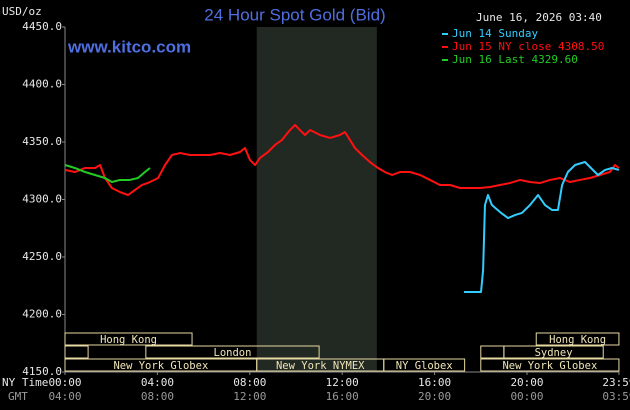 This screenshot has width=630, height=410. I want to click on y-tick-label: 4350.0, so click(42, 141).